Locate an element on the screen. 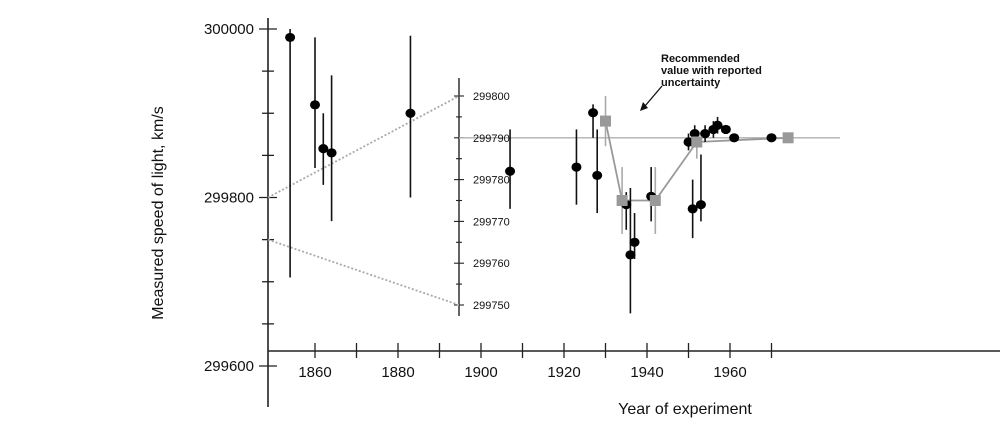 This screenshot has width=1006, height=429. inset-tick-label: 299780 is located at coordinates (491, 181).